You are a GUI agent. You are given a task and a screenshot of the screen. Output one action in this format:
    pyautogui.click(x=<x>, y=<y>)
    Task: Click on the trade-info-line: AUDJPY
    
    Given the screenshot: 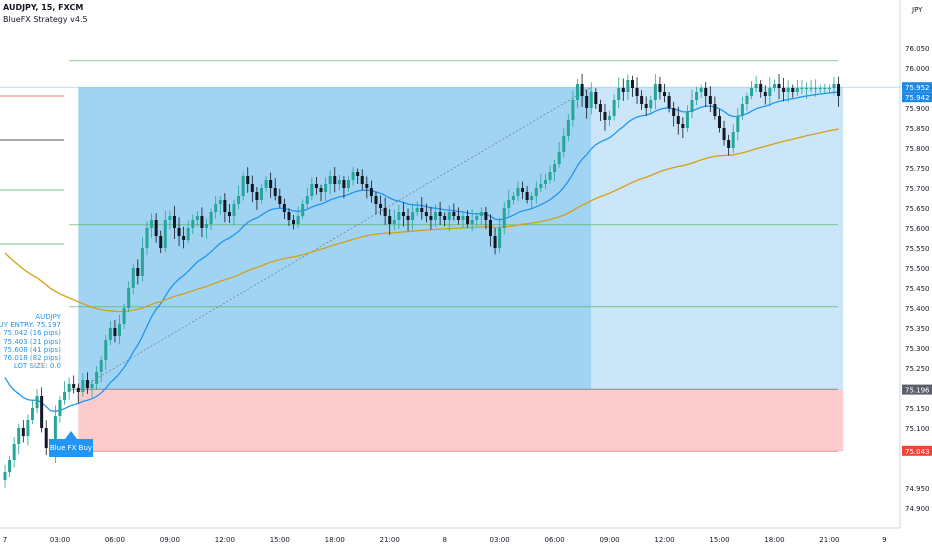 What is the action you would take?
    pyautogui.click(x=48, y=317)
    